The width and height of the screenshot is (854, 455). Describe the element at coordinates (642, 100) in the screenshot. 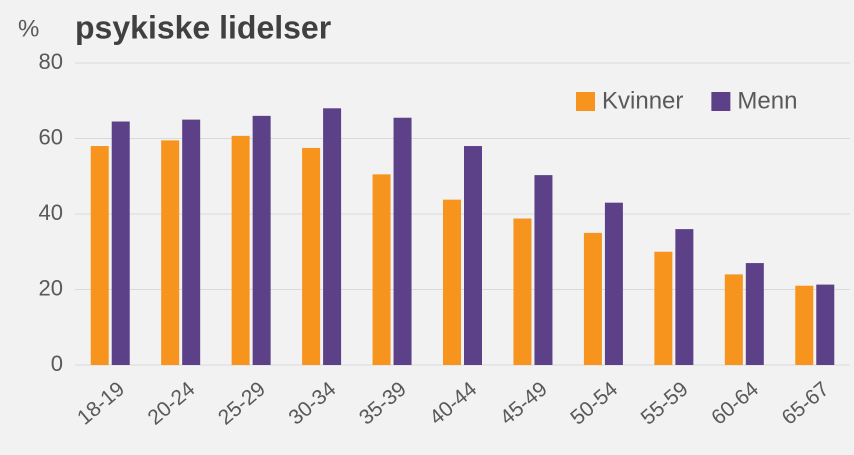

I see `legend-label: Kvinner` at that location.